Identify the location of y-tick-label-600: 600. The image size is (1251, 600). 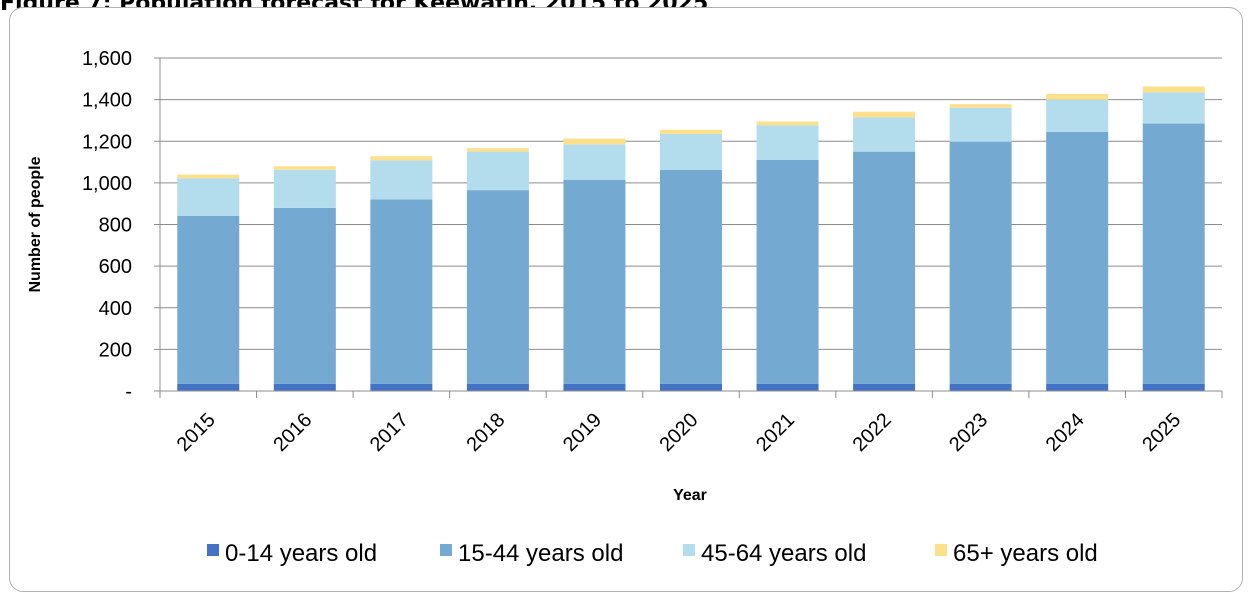
(115, 267).